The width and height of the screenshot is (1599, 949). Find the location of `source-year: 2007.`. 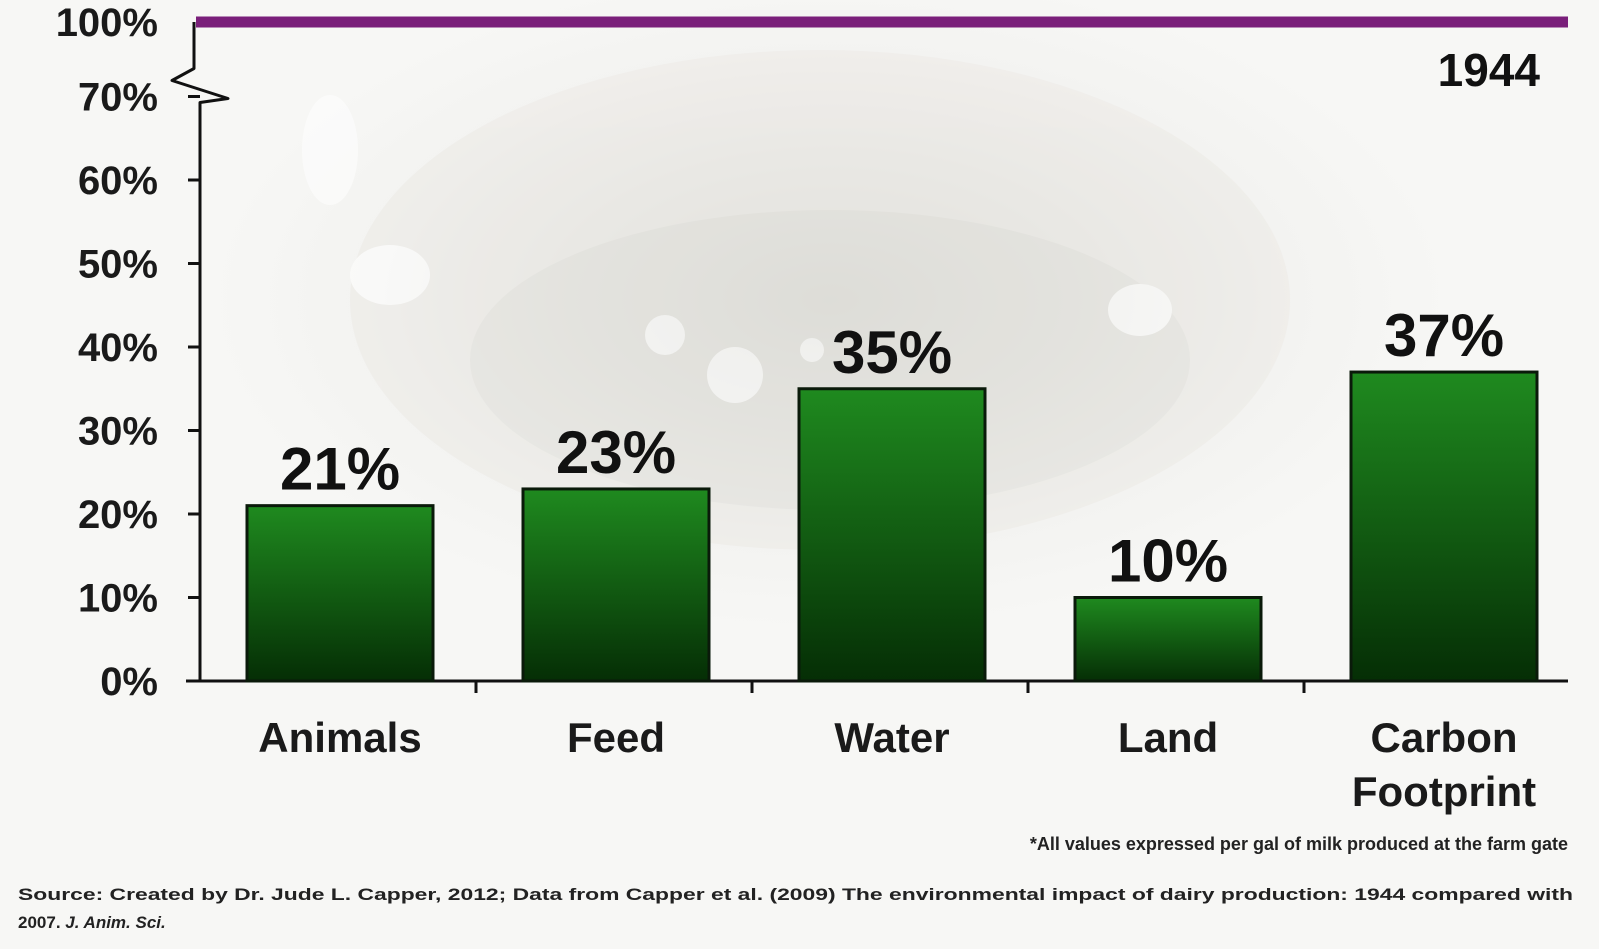

source-year: 2007. is located at coordinates (41, 922).